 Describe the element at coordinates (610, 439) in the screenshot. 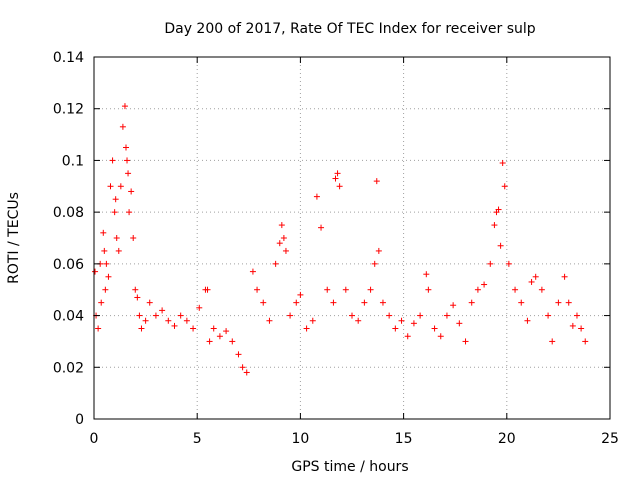

I see `x-tick-label: 25` at that location.